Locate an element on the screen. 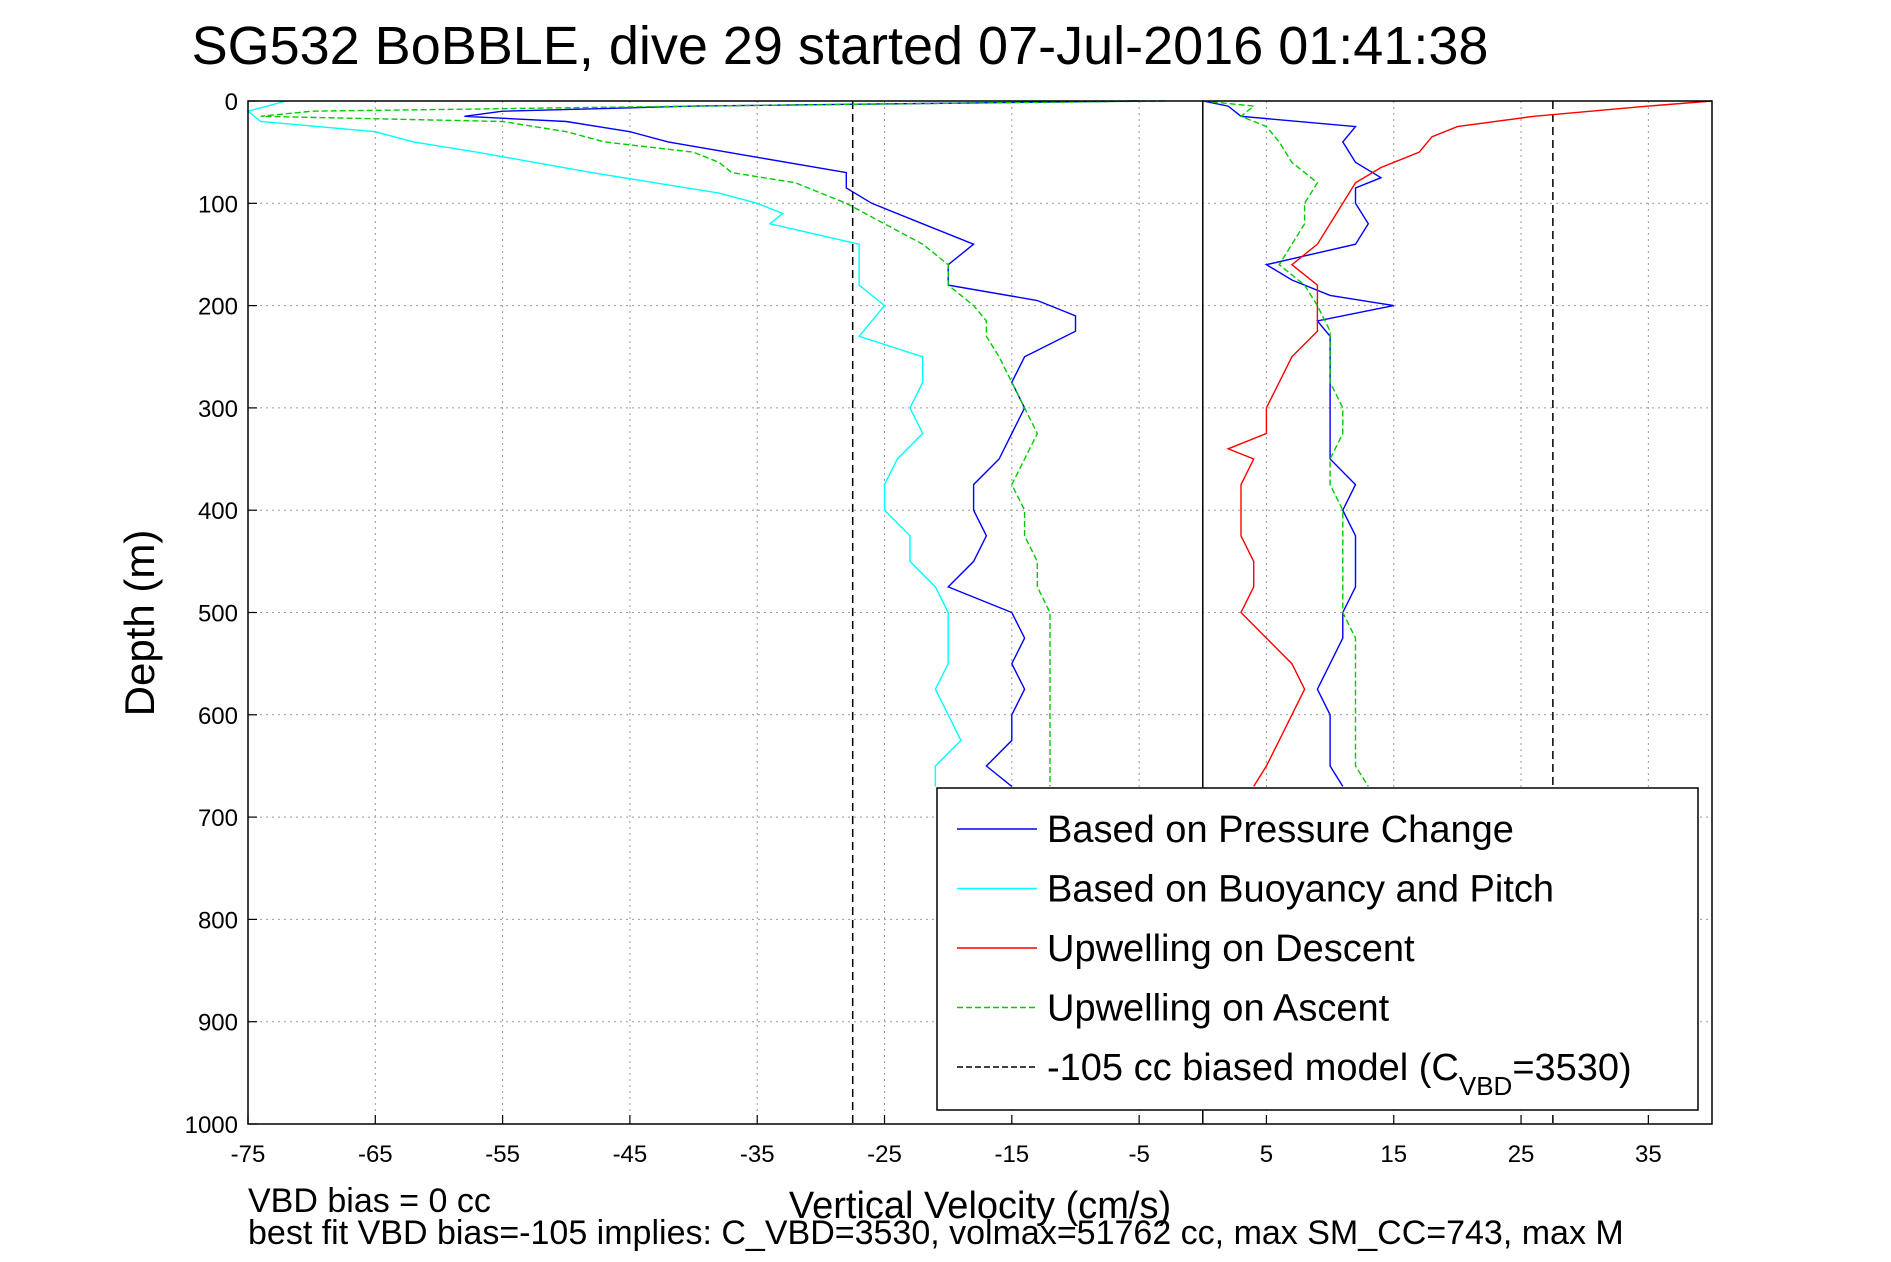 This screenshot has width=1891, height=1262. x-tick-label: 15 is located at coordinates (1393, 1154).